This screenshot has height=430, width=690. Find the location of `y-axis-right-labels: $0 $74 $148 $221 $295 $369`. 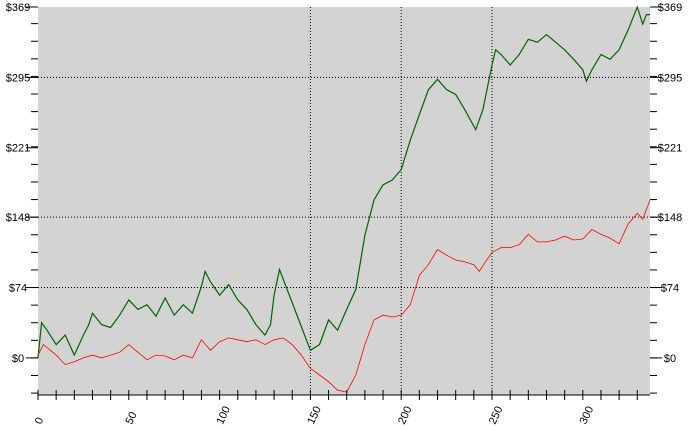

y-axis-right-labels: $0 $74 $148 $221 $295 $369 is located at coordinates (670, 183).